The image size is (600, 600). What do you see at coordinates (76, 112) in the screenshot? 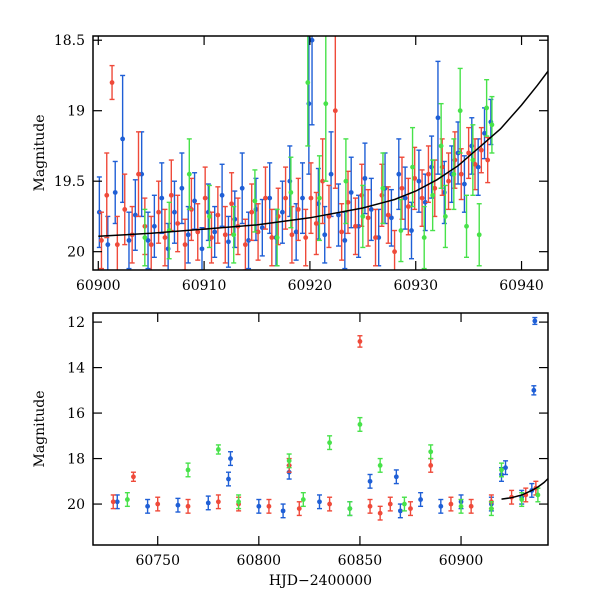
I see `y-tick-label: 19` at bounding box center [76, 112].